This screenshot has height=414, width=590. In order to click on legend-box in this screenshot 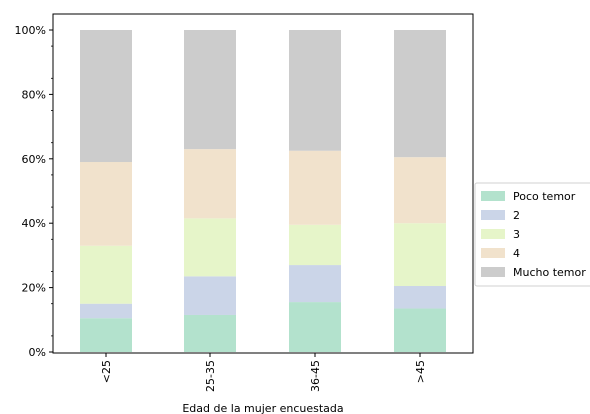, I will do `click(532, 234)`.